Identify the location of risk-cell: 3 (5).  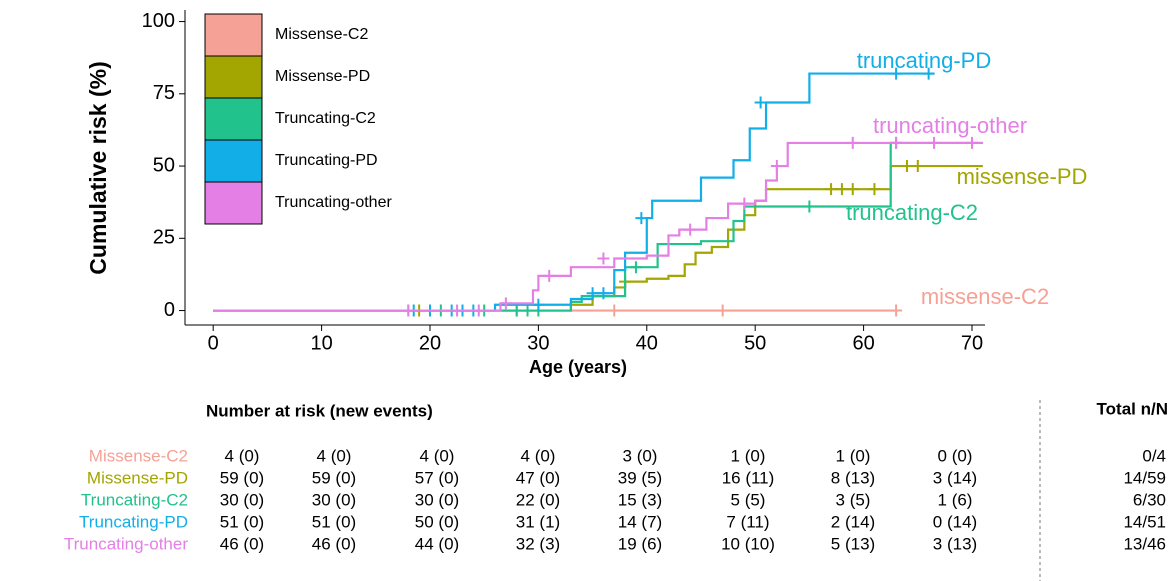
(853, 499).